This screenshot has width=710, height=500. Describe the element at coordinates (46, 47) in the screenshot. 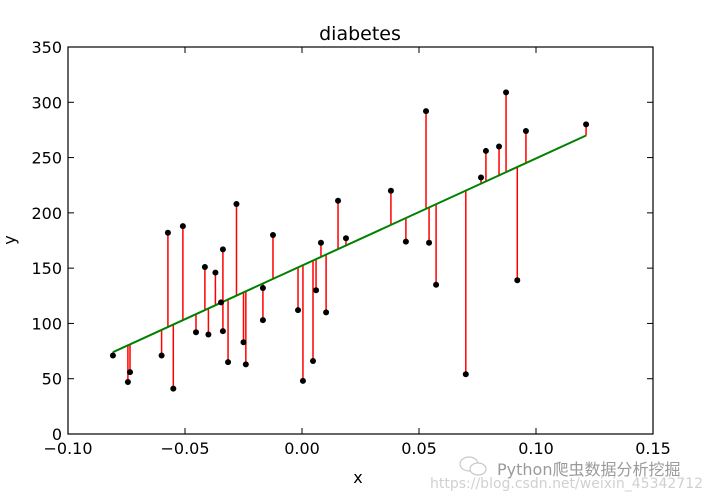

I see `y-tick-label: 350` at that location.